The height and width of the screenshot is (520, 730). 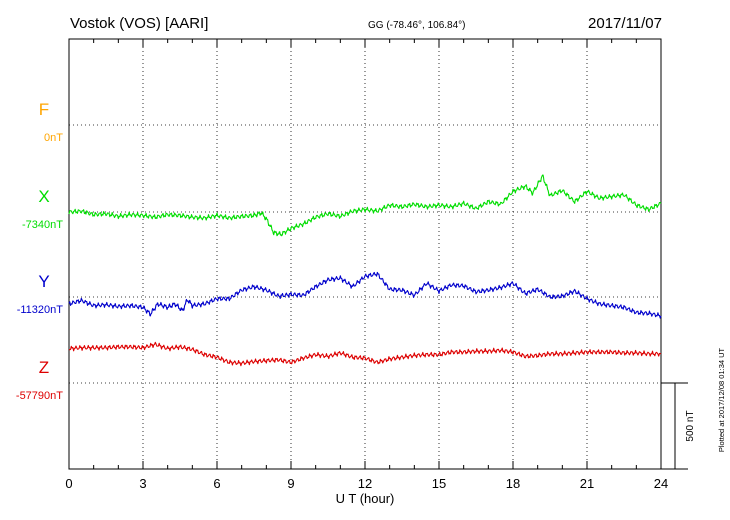 I want to click on series-name-x: X, so click(x=43, y=196).